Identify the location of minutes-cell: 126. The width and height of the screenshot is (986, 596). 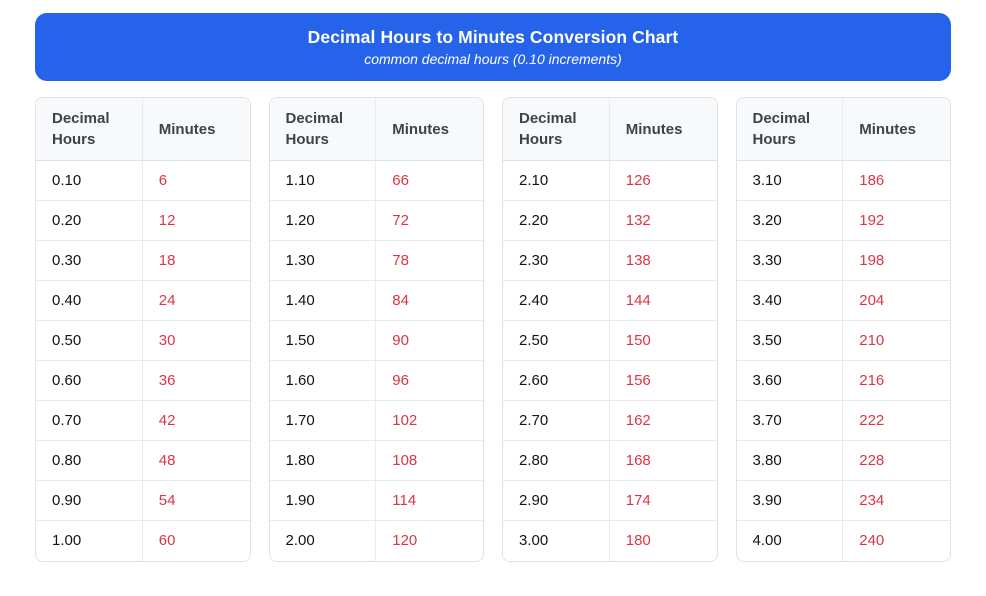
(663, 181).